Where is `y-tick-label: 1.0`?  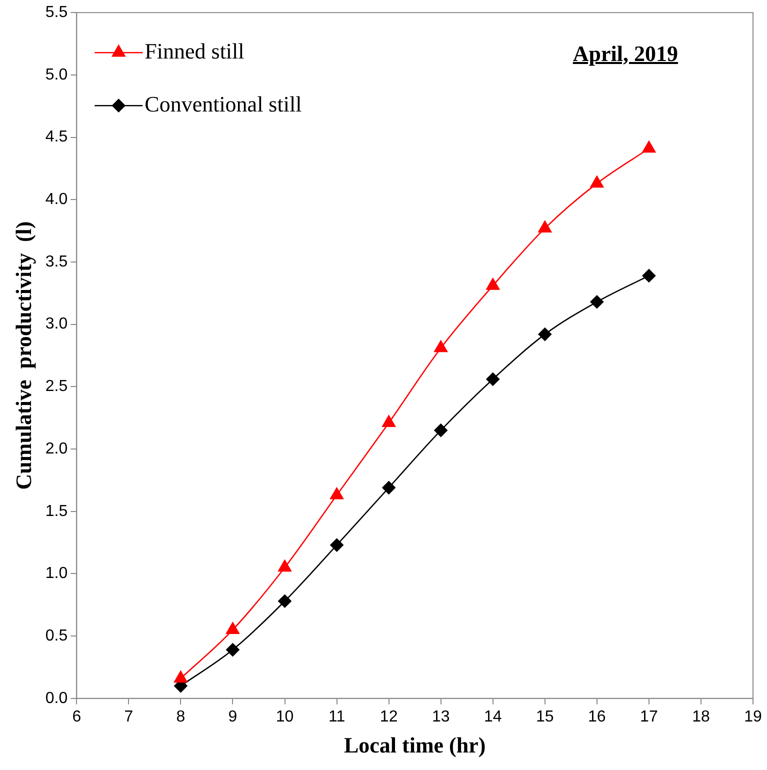 y-tick-label: 1.0 is located at coordinates (56, 573).